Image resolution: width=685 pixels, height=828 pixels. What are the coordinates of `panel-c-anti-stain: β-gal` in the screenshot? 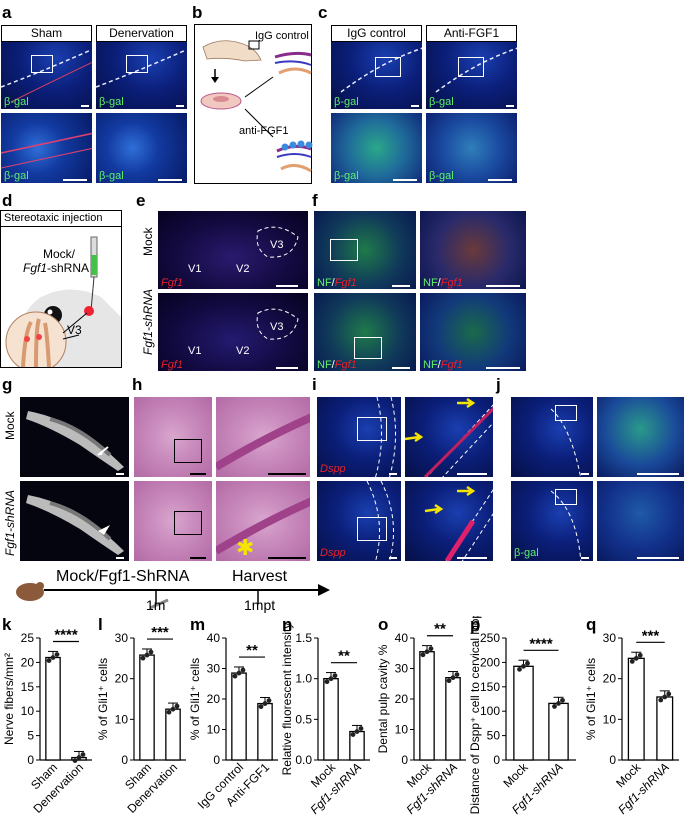 It's located at (441, 102).